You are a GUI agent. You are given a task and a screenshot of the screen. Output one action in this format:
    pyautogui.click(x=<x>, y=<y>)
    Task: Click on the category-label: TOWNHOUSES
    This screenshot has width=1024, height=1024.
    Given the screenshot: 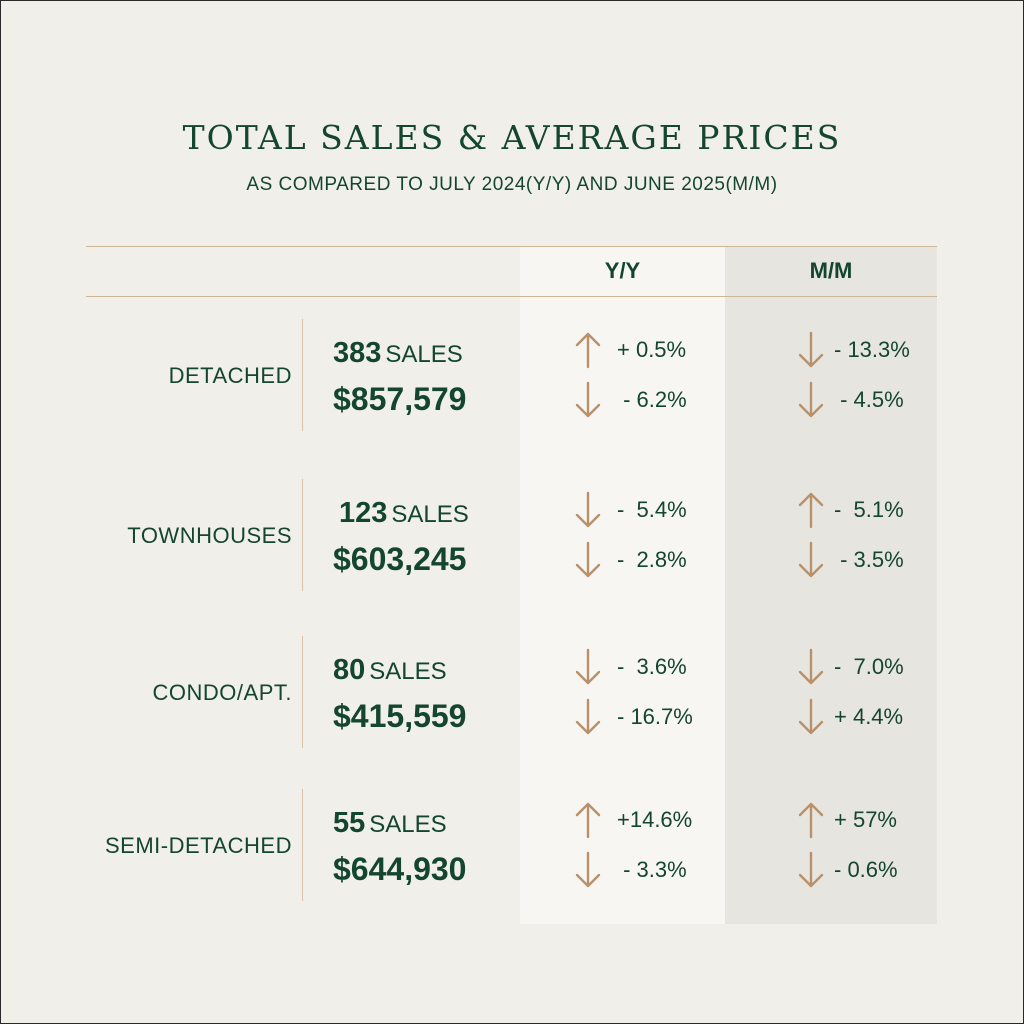 What is the action you would take?
    pyautogui.click(x=209, y=535)
    